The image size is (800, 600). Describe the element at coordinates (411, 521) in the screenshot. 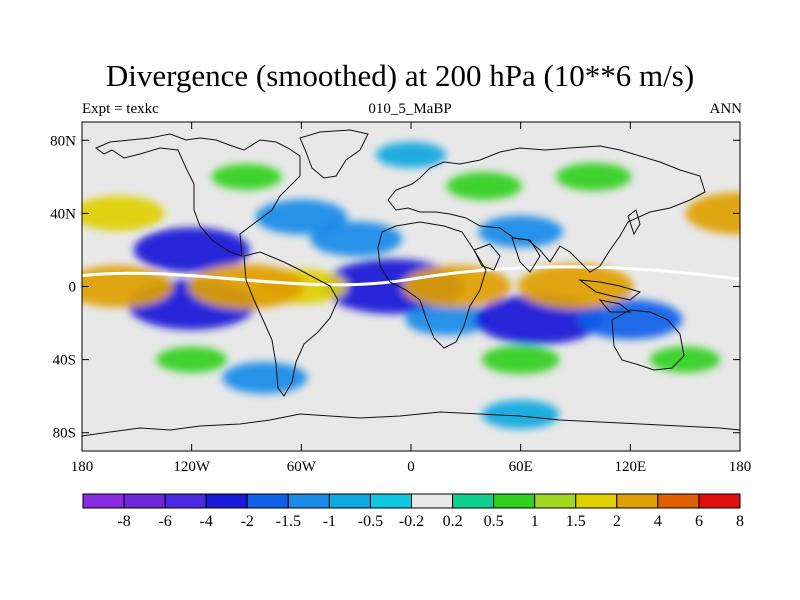

I see `colorbar-label: -0.2` at that location.